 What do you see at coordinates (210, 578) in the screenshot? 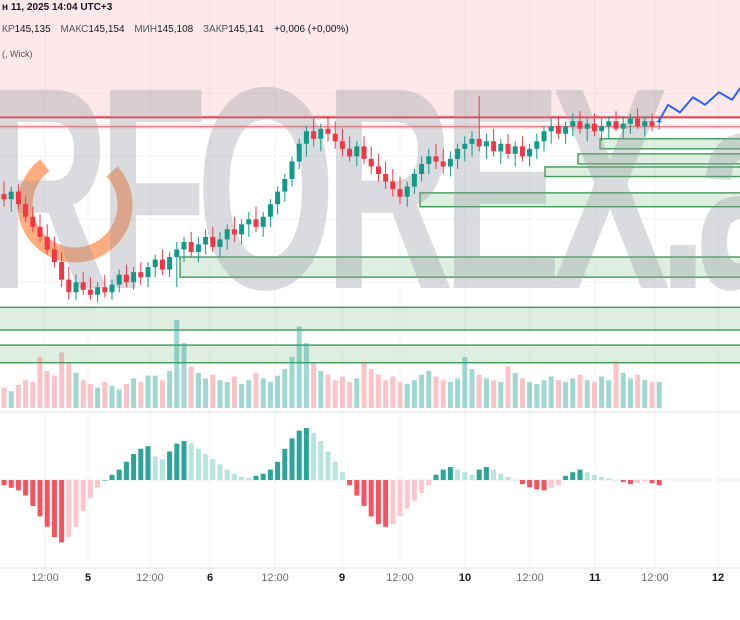
I see `x-axis-label: 6` at bounding box center [210, 578].